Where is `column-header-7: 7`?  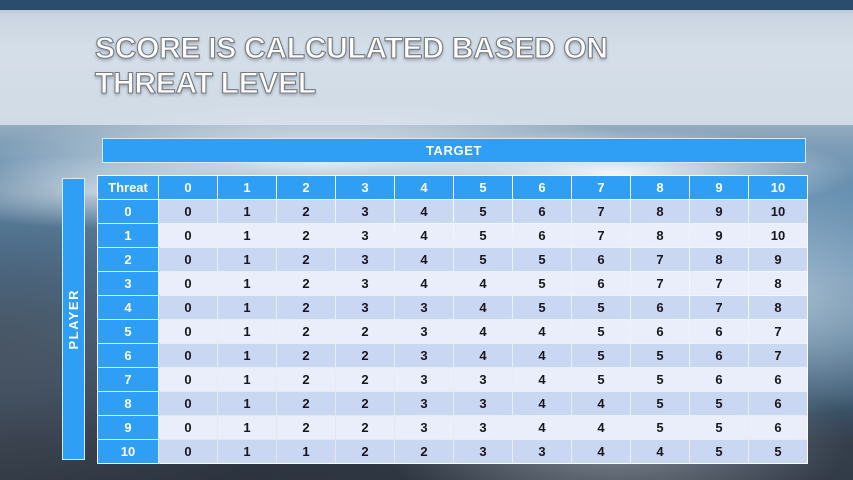 column-header-7: 7 is located at coordinates (601, 187).